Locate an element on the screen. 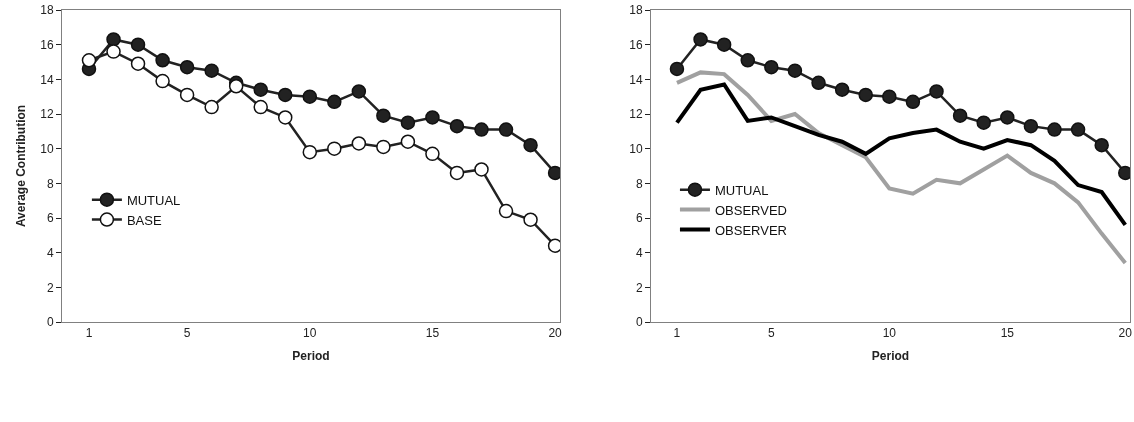 The width and height of the screenshot is (1134, 422). legend-label: OBSERVED is located at coordinates (750, 210).